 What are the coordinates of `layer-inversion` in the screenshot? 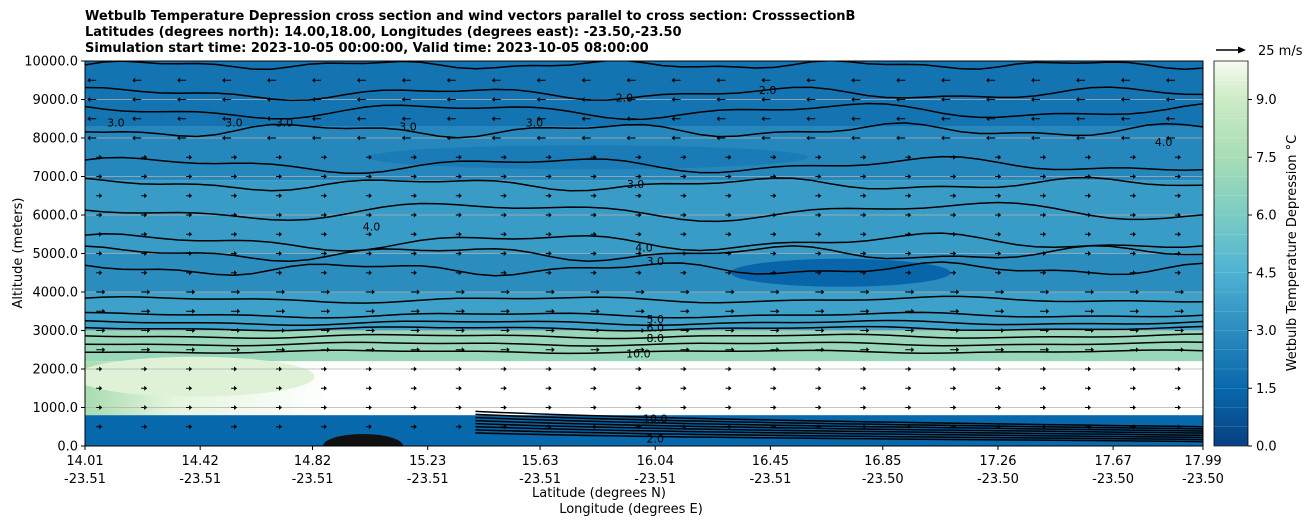 It's located at (644, 346).